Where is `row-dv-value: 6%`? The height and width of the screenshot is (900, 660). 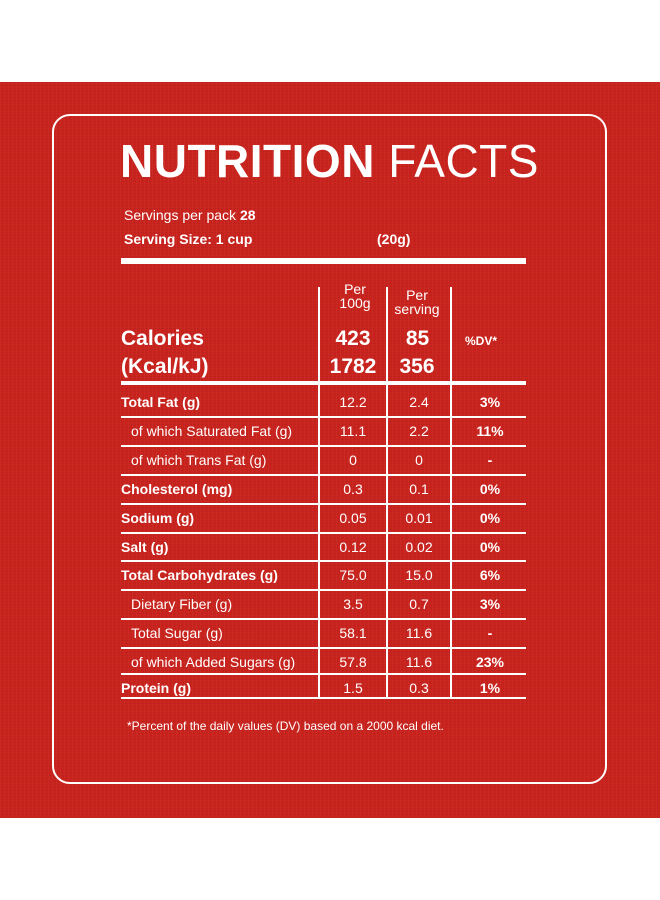
row-dv-value: 6% is located at coordinates (490, 575).